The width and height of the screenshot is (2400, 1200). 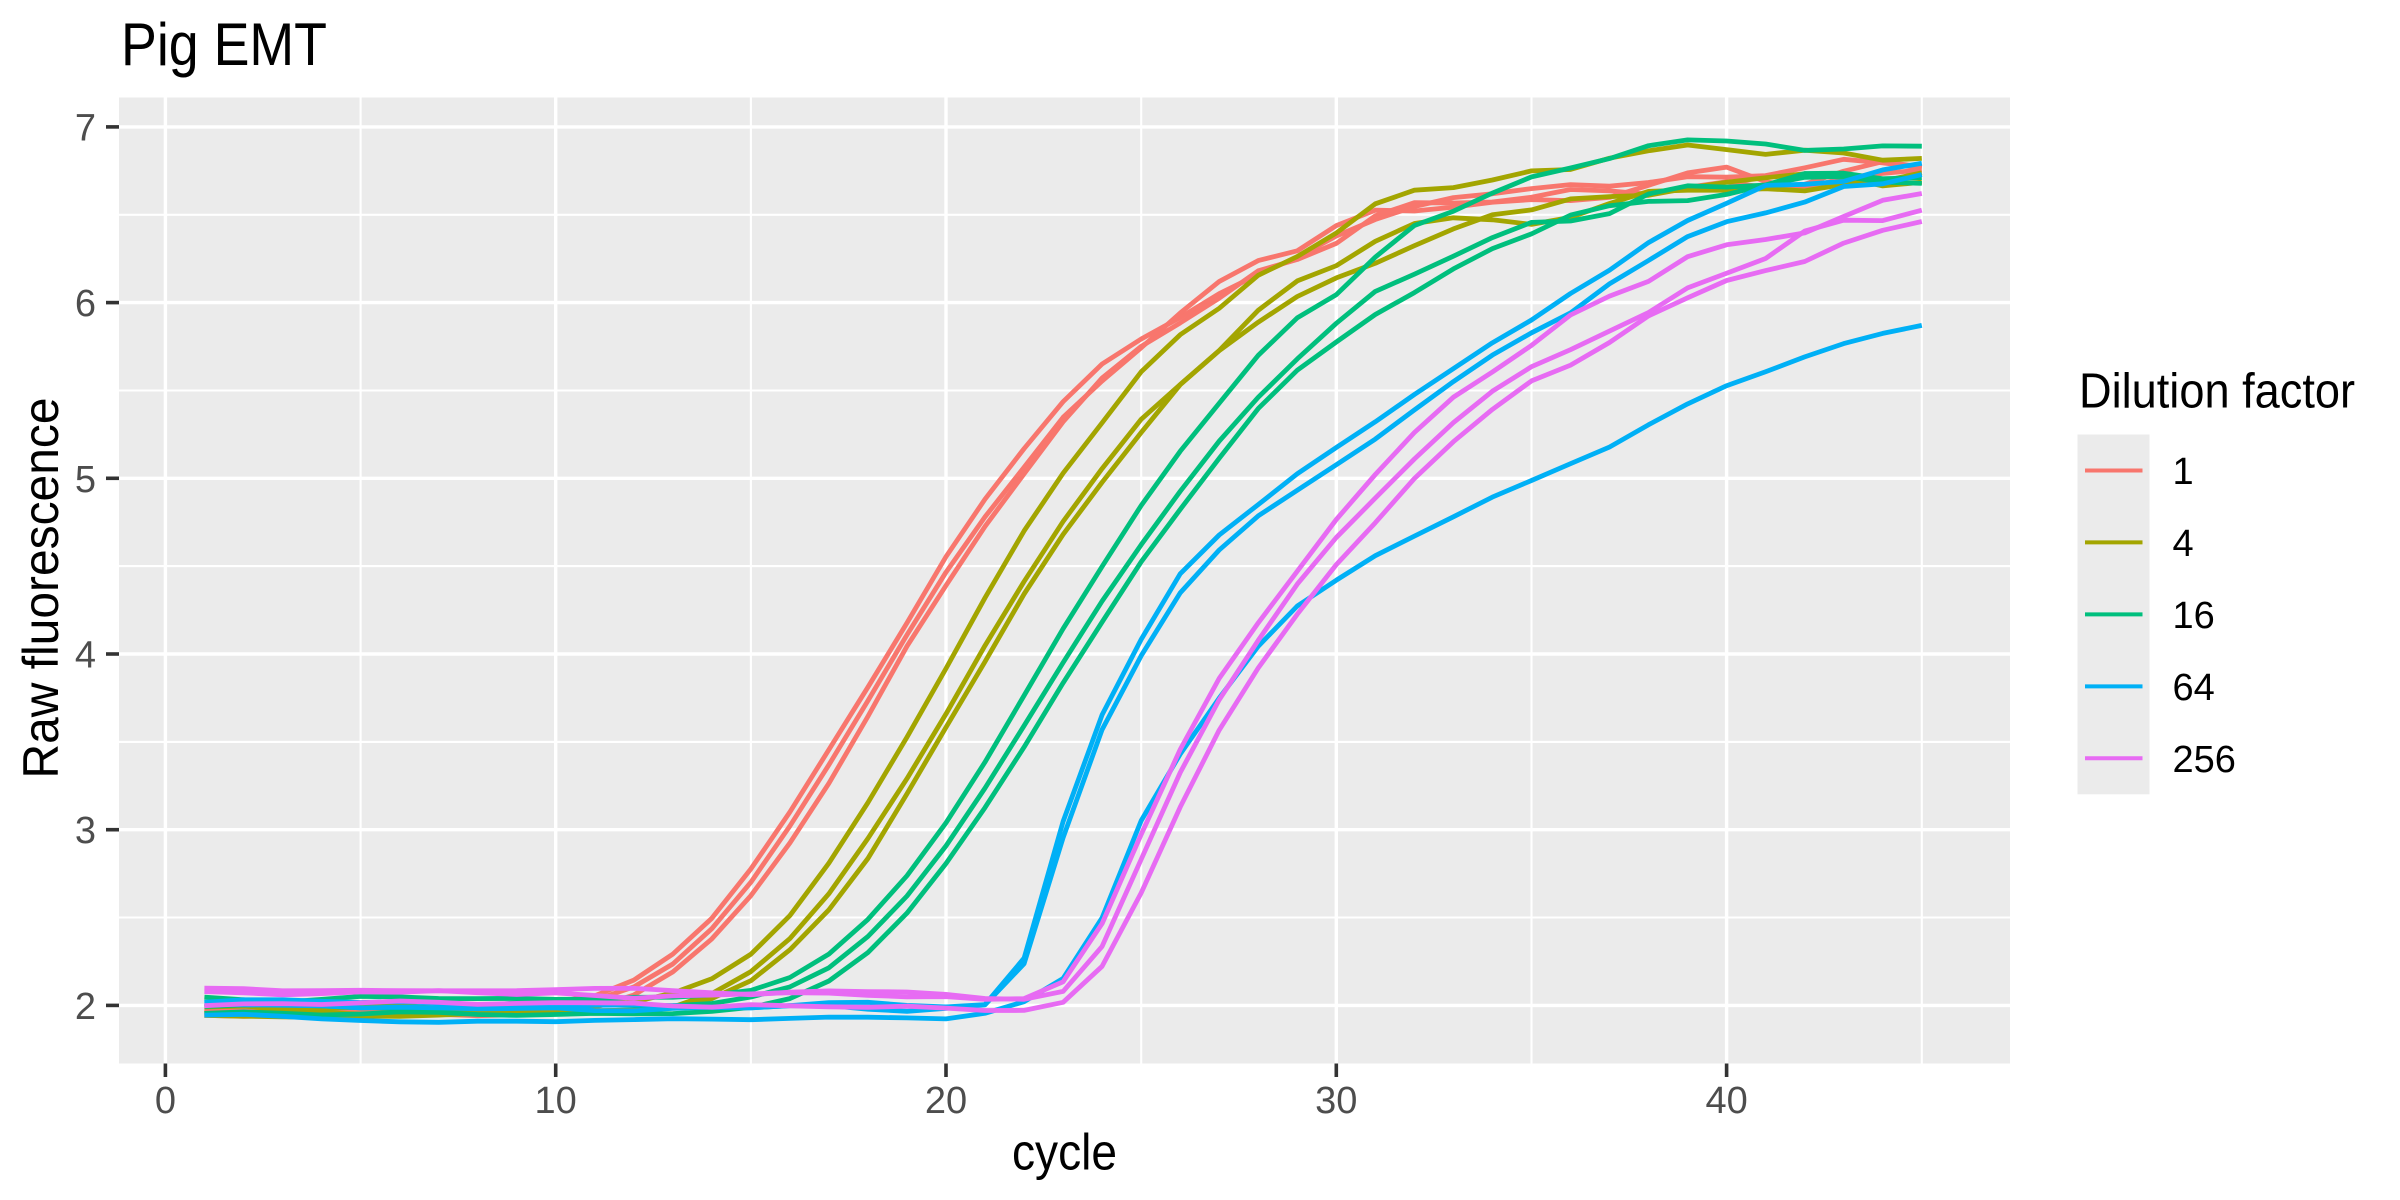 What do you see at coordinates (2204, 760) in the screenshot?
I see `svg-text: 256` at bounding box center [2204, 760].